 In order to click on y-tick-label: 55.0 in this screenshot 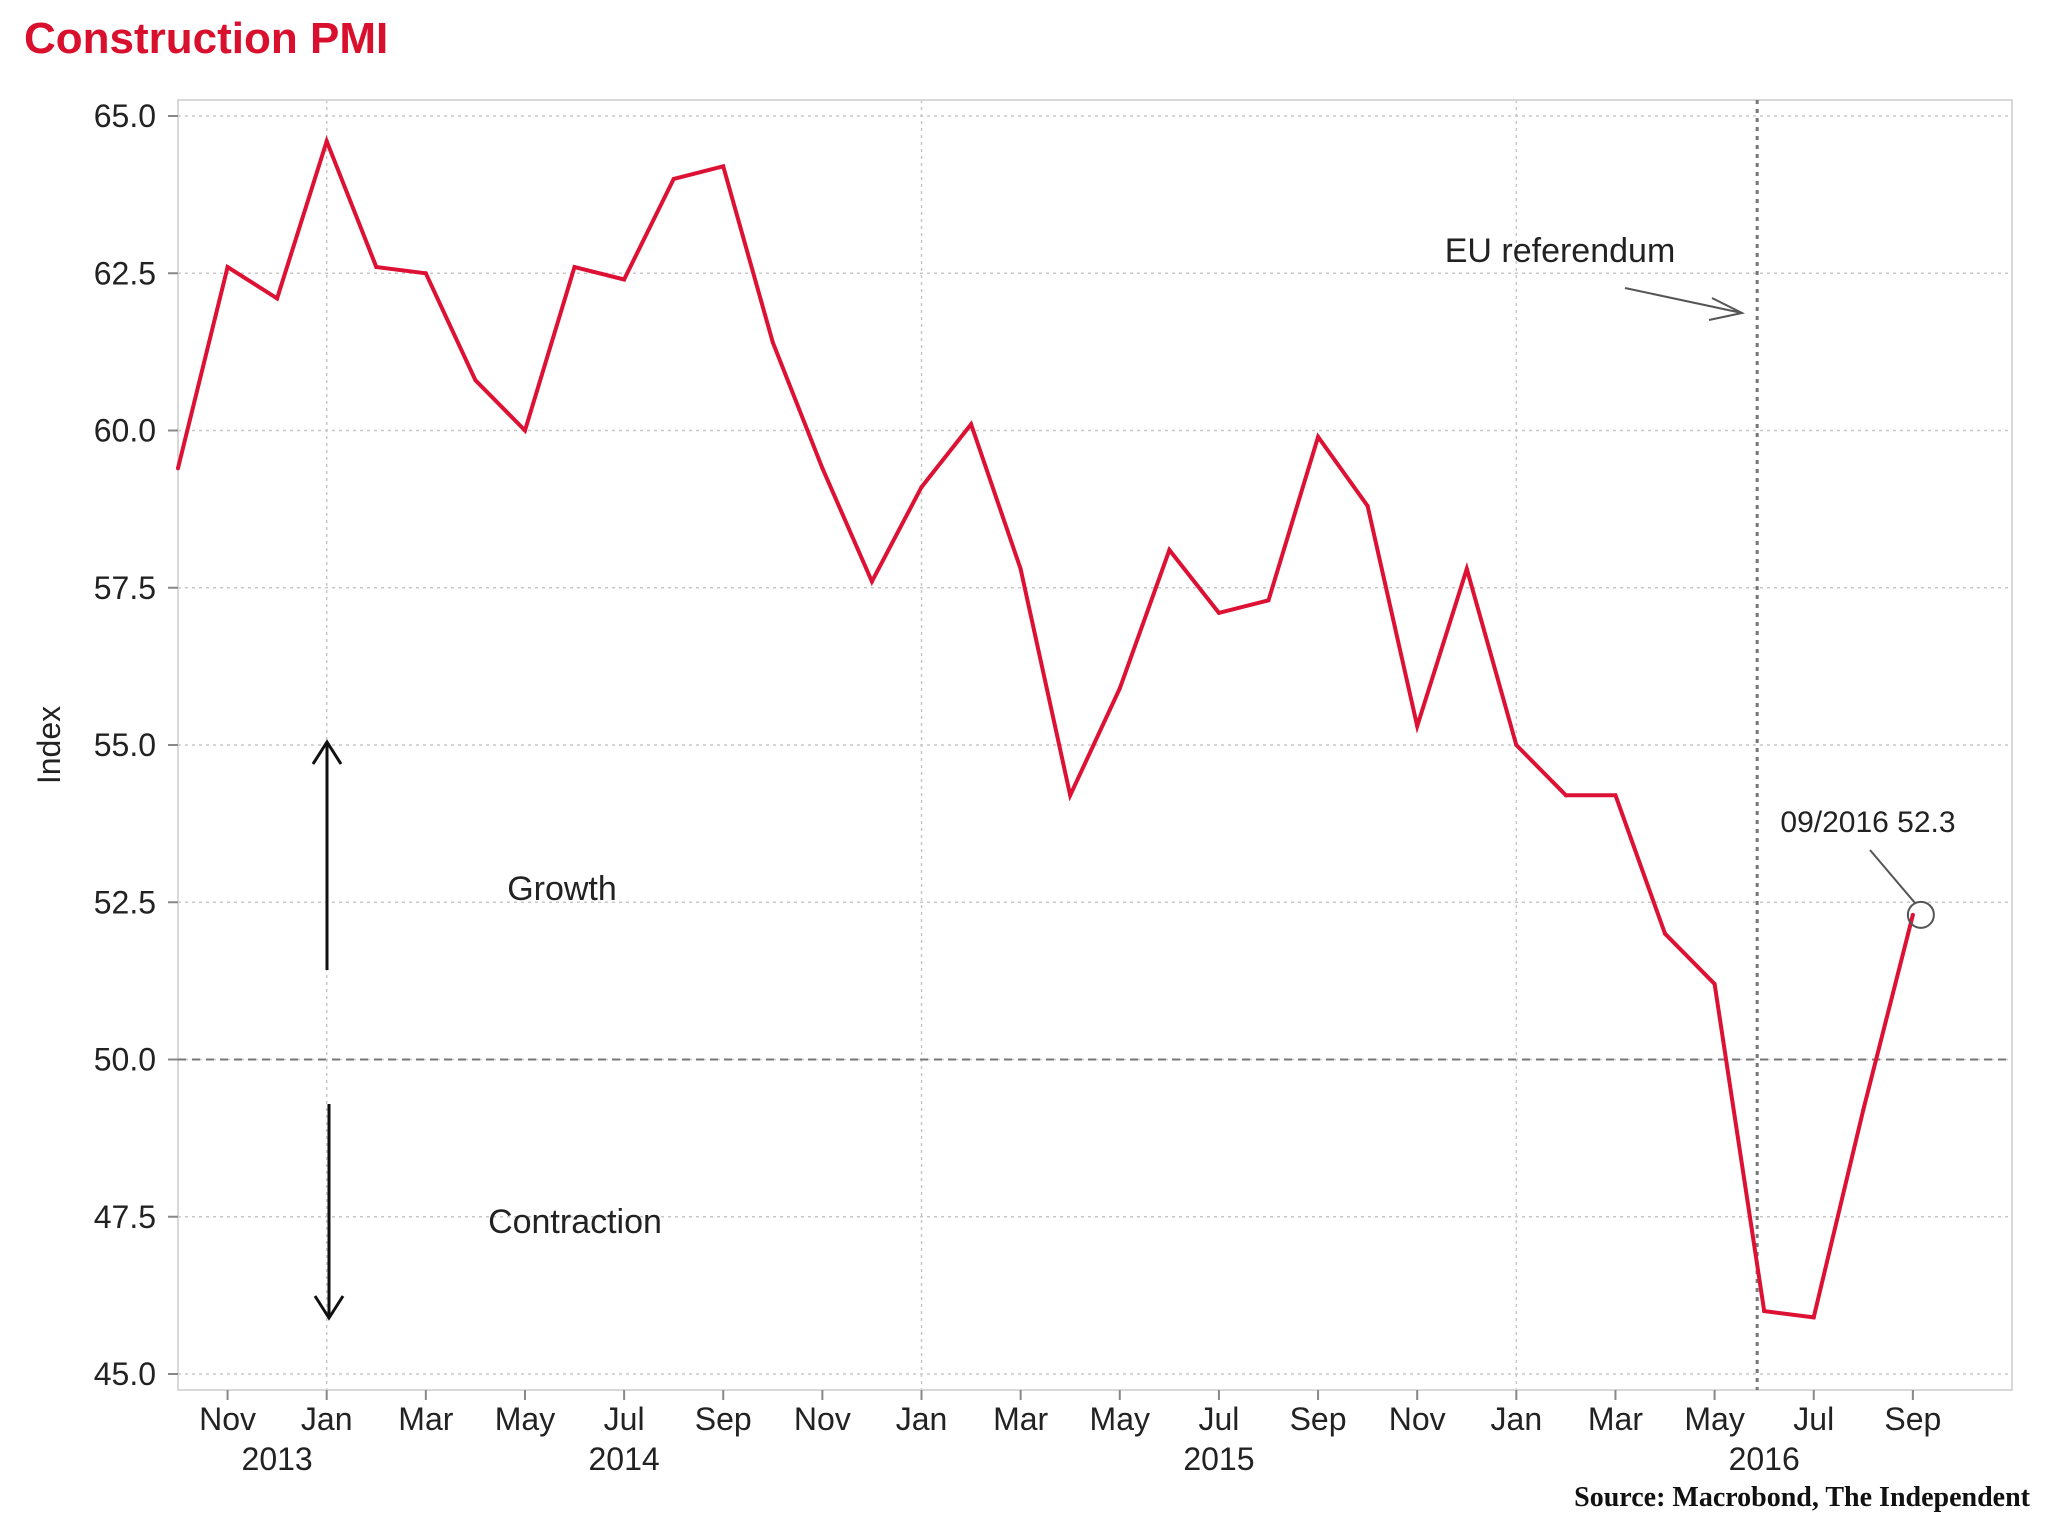, I will do `click(125, 745)`.